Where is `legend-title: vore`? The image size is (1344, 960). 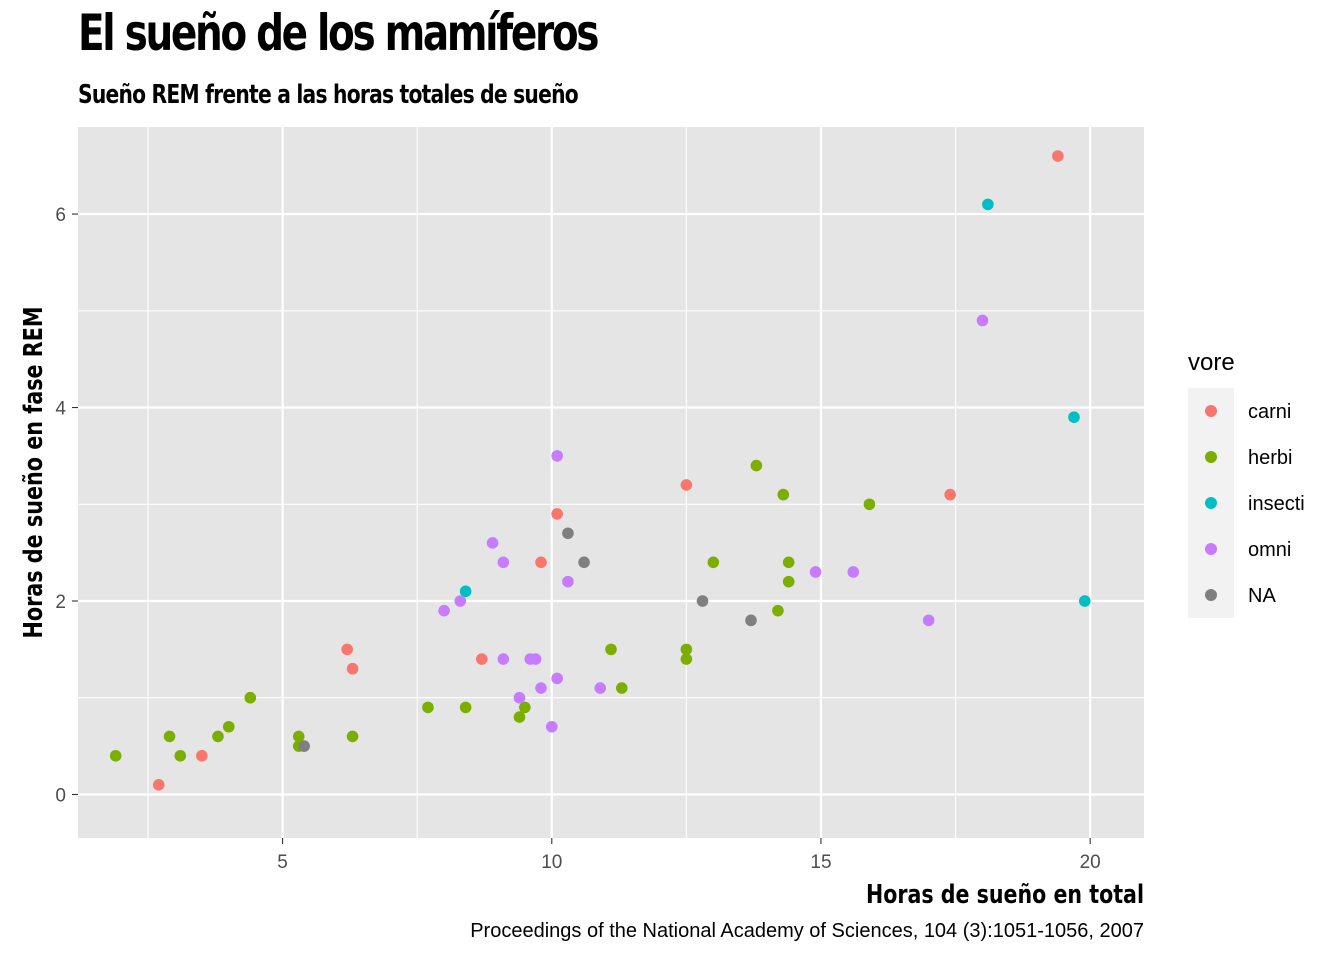 legend-title: vore is located at coordinates (1211, 362).